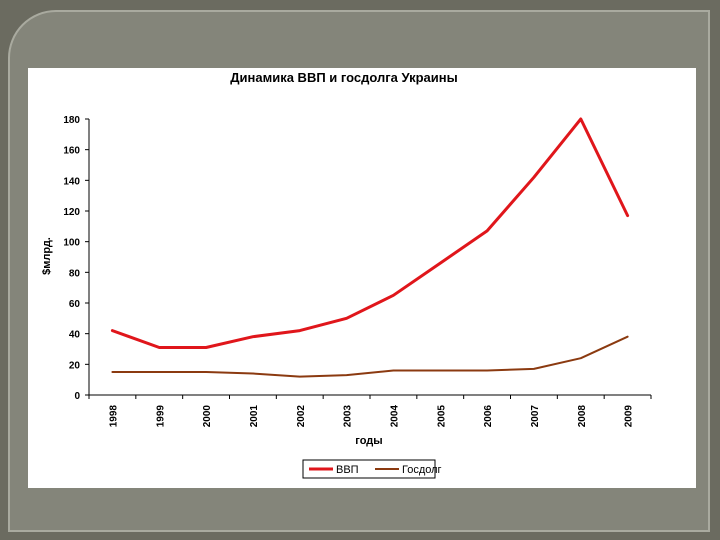 The image size is (720, 540). Describe the element at coordinates (207, 416) in the screenshot. I see `x-tick-label: 2000` at that location.